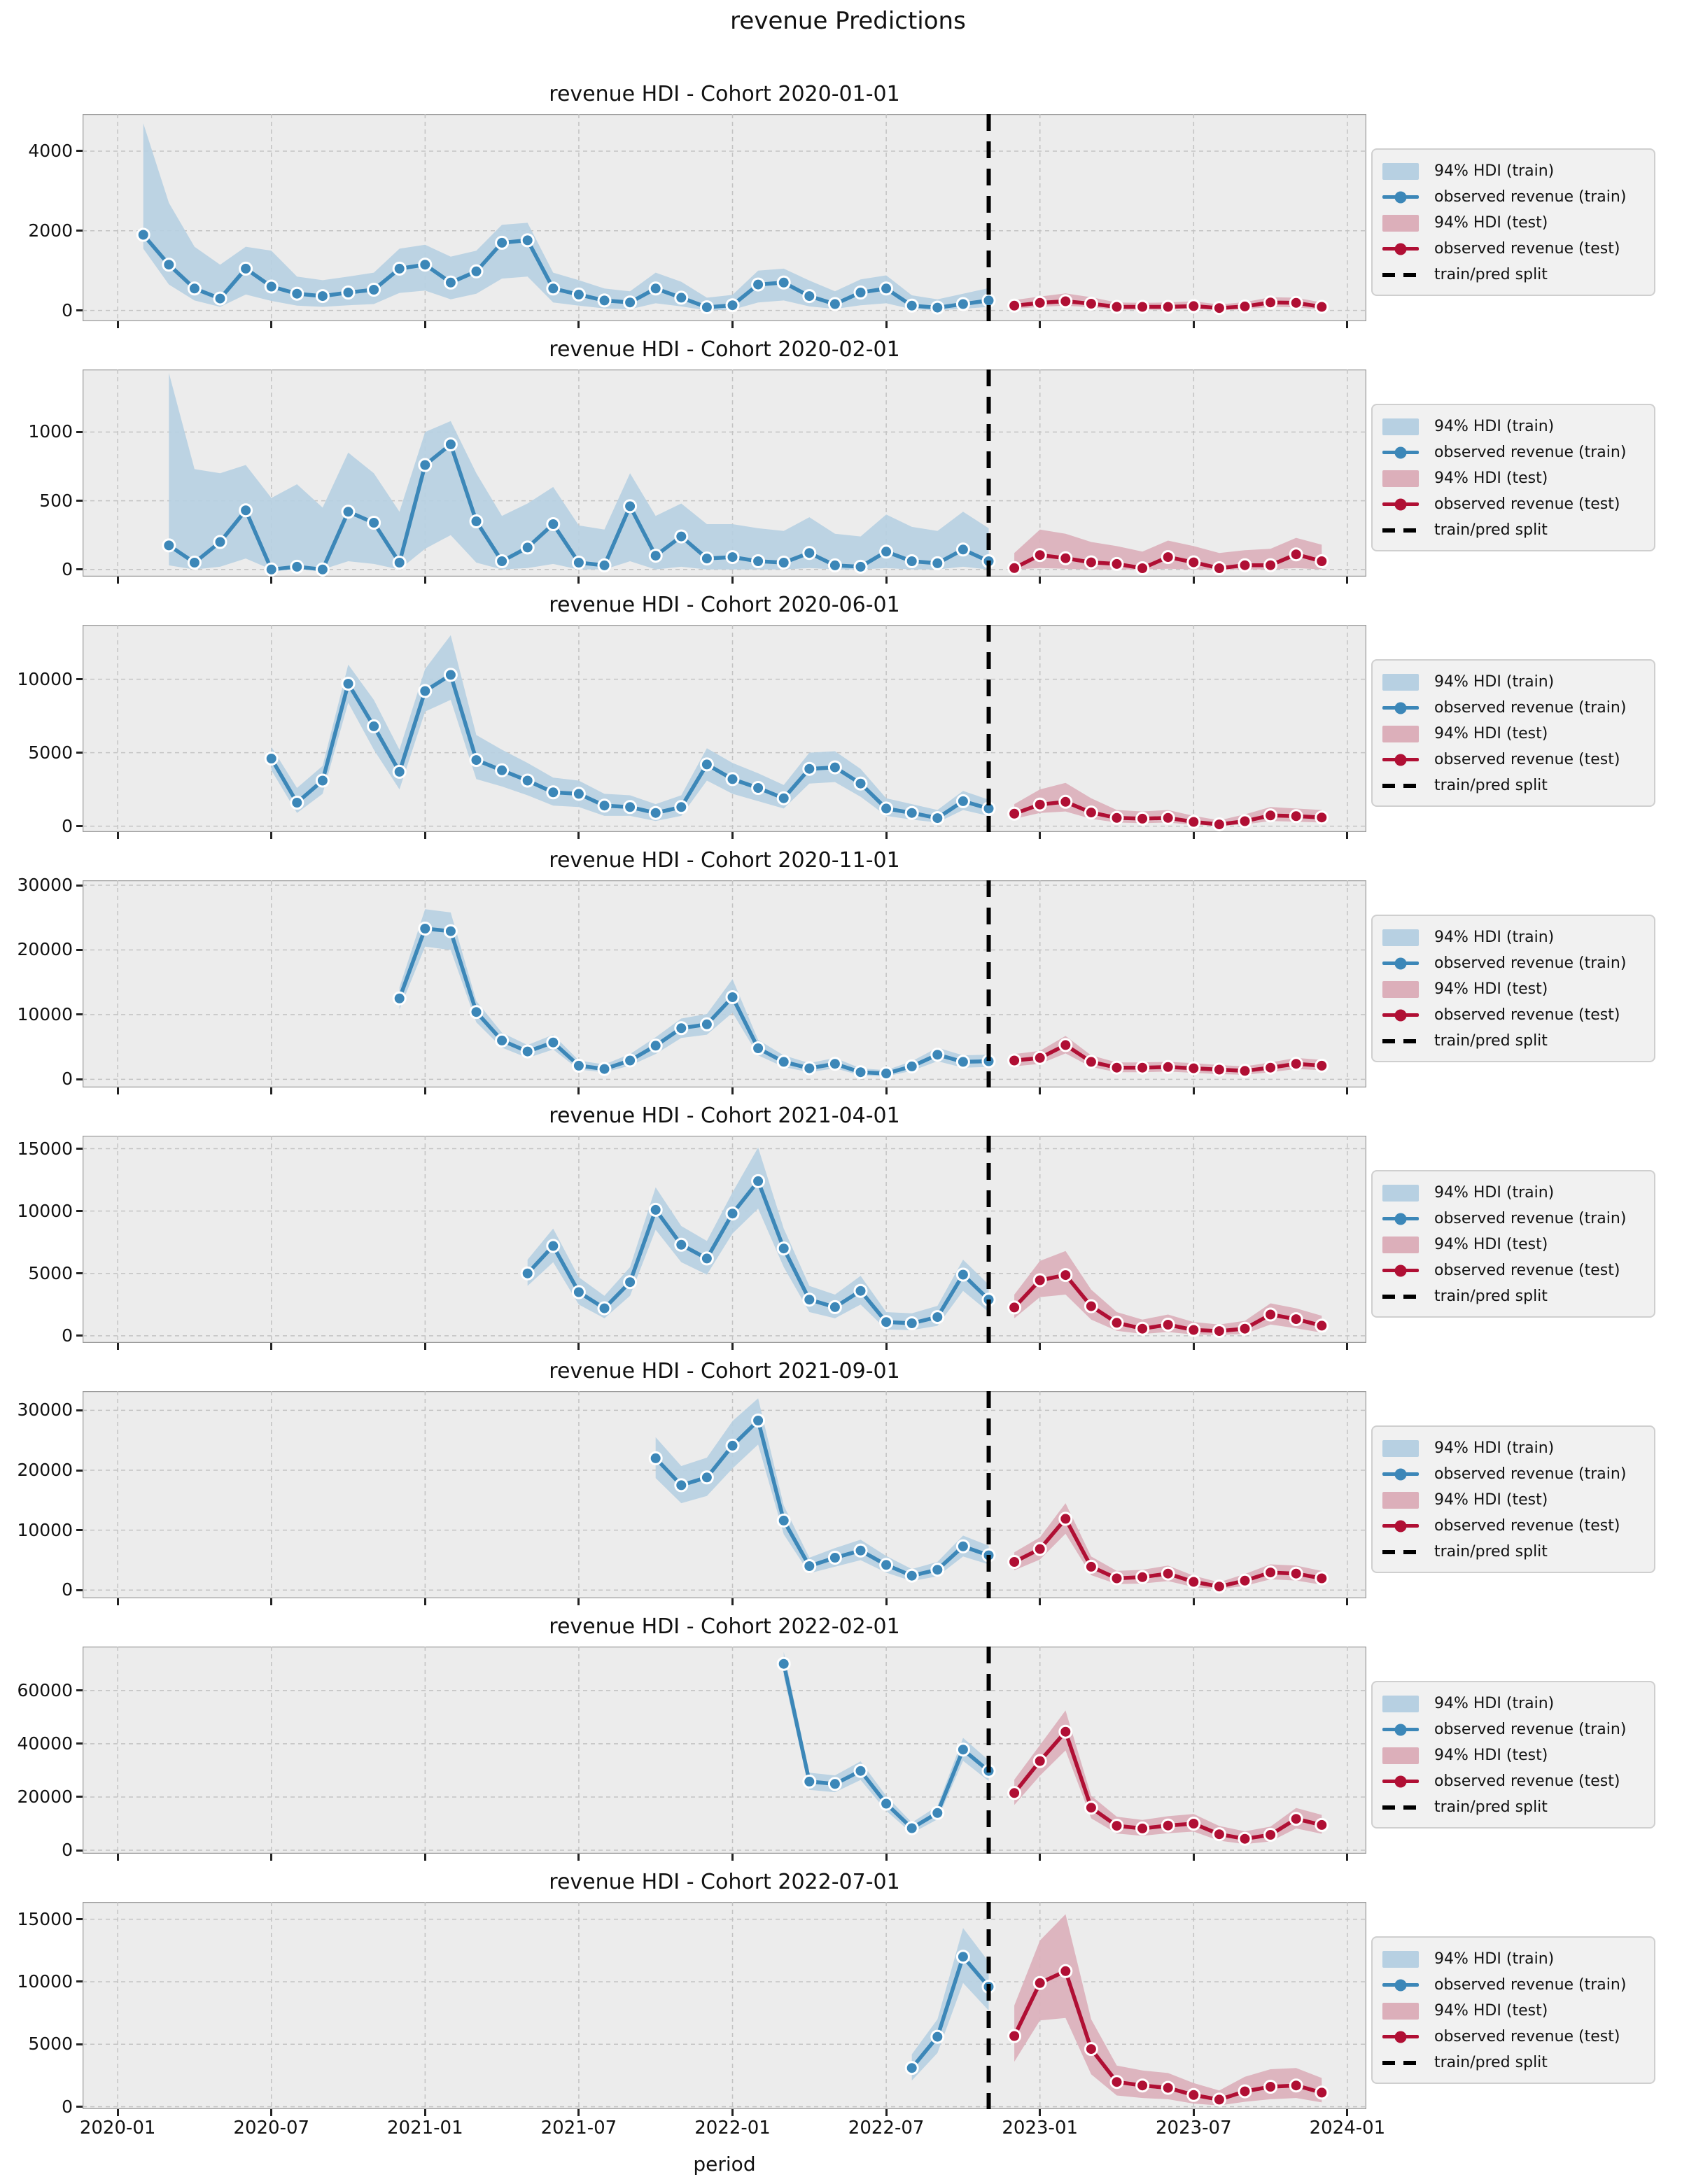 The image size is (1696, 2184). I want to click on axes-frame, so click(724, 728).